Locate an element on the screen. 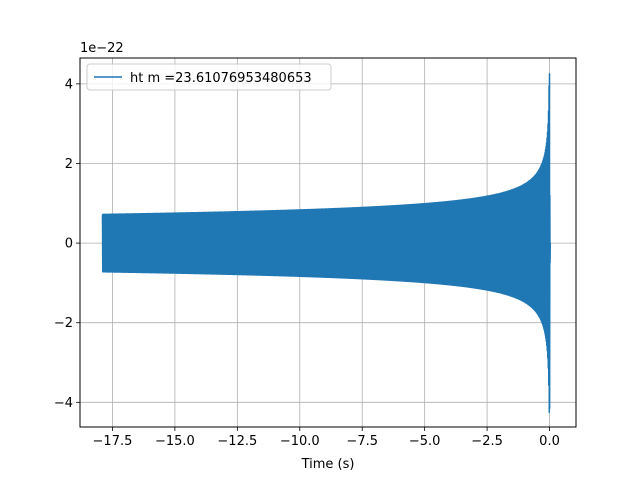 Image resolution: width=640 pixels, height=484 pixels. x-tick-label: −12.5 is located at coordinates (237, 441).